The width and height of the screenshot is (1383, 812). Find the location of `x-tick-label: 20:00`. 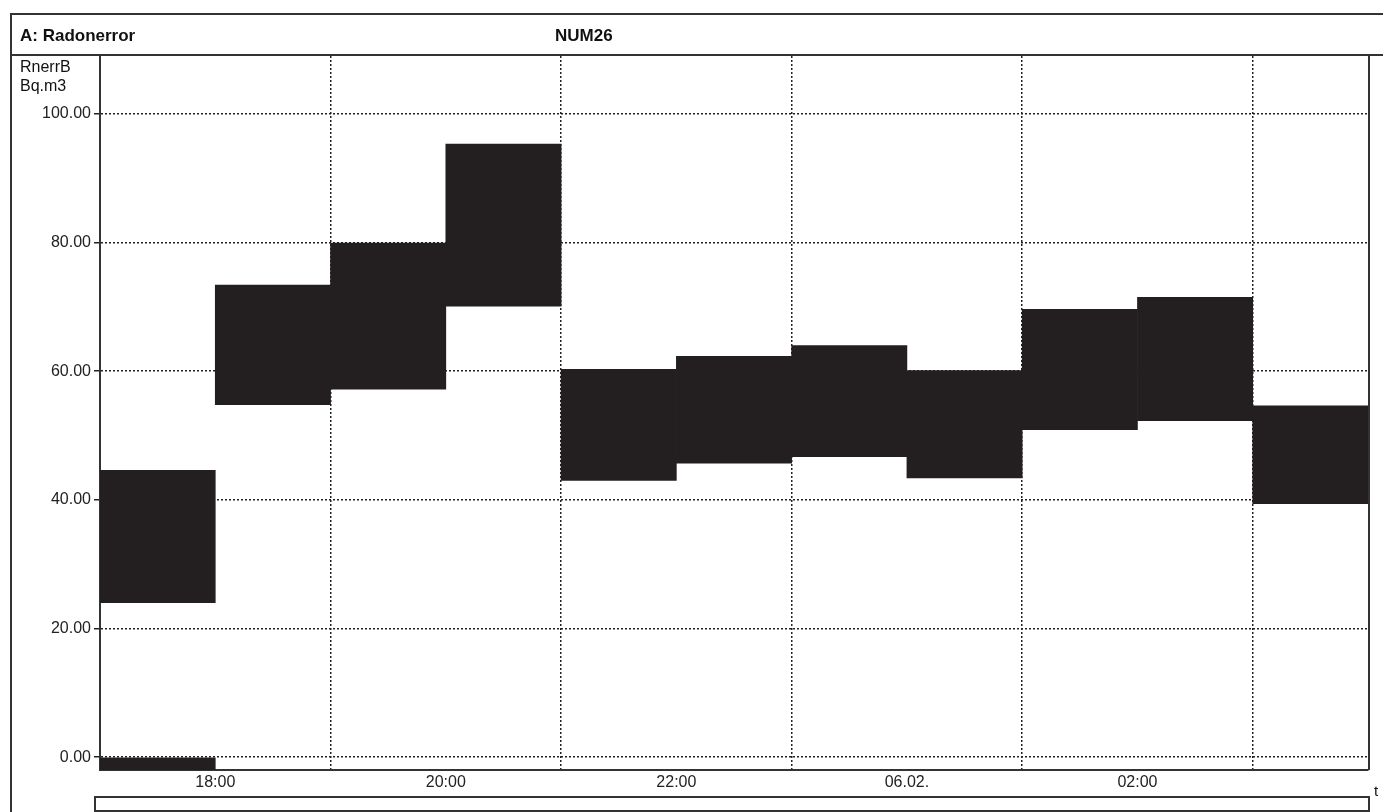

x-tick-label: 20:00 is located at coordinates (445, 782).